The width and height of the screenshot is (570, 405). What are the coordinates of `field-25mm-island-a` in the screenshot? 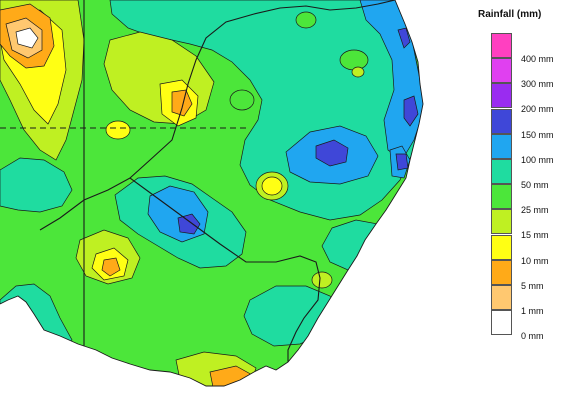 It's located at (242, 100).